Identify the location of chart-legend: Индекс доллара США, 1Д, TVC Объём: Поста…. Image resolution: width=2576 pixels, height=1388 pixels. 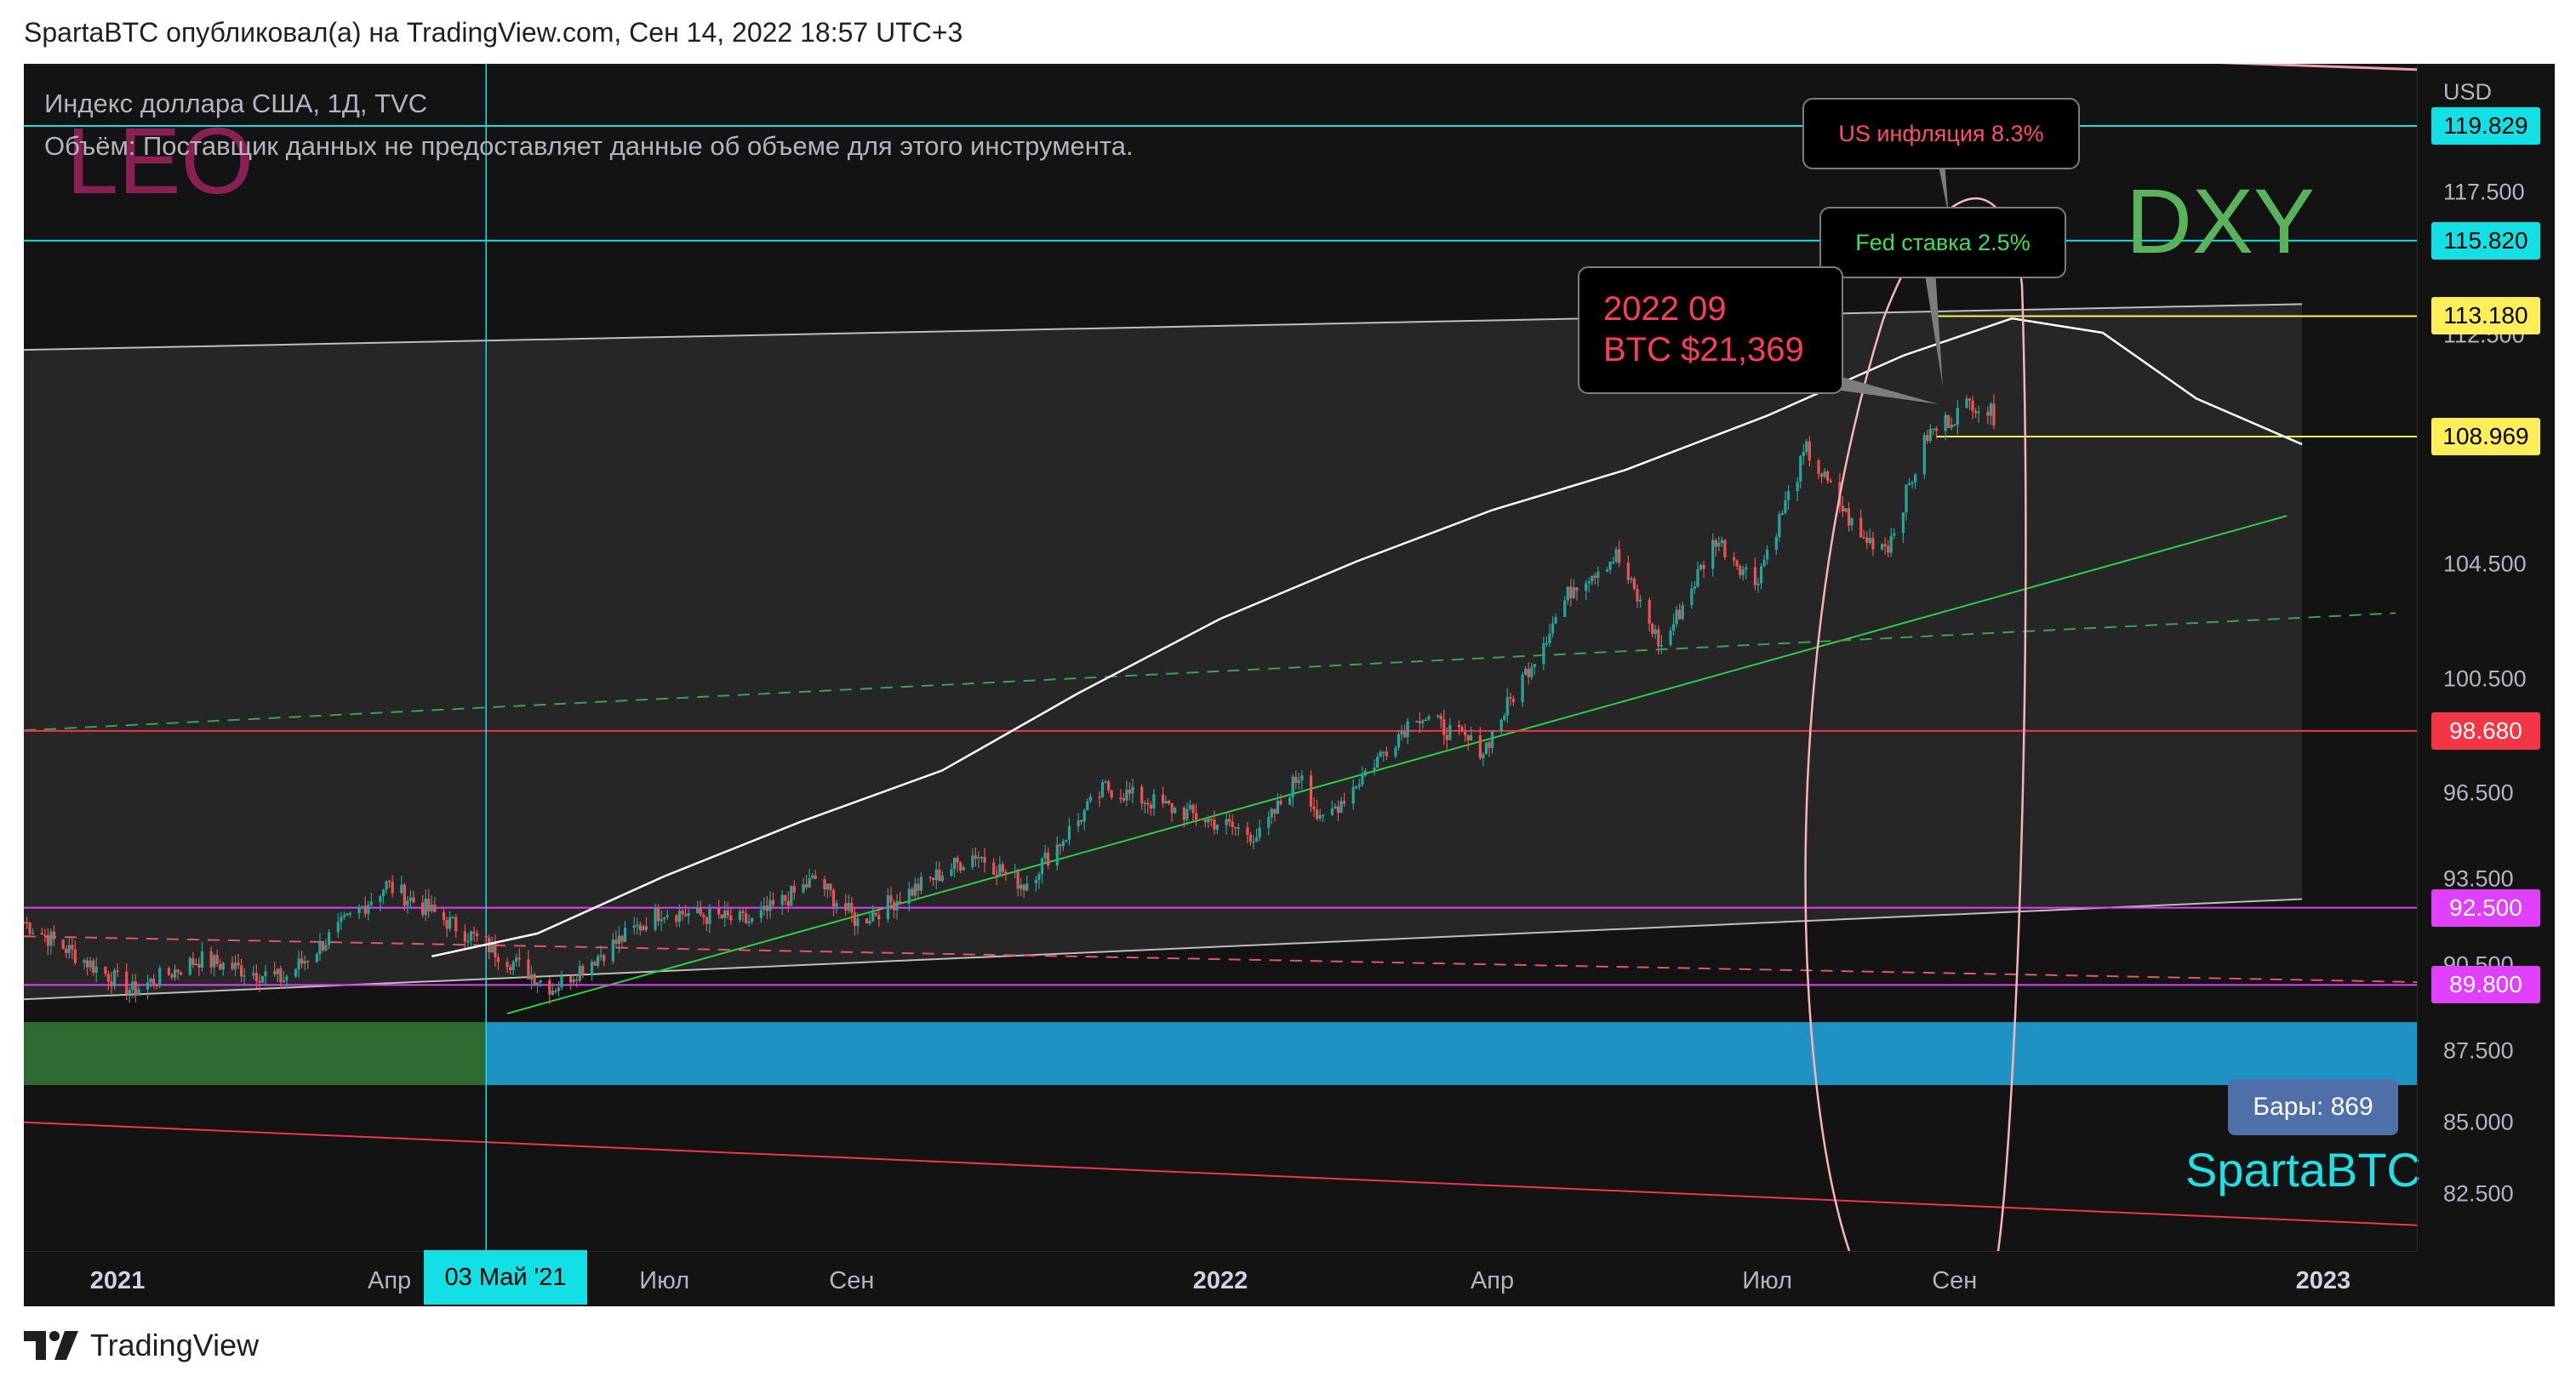
(589, 126).